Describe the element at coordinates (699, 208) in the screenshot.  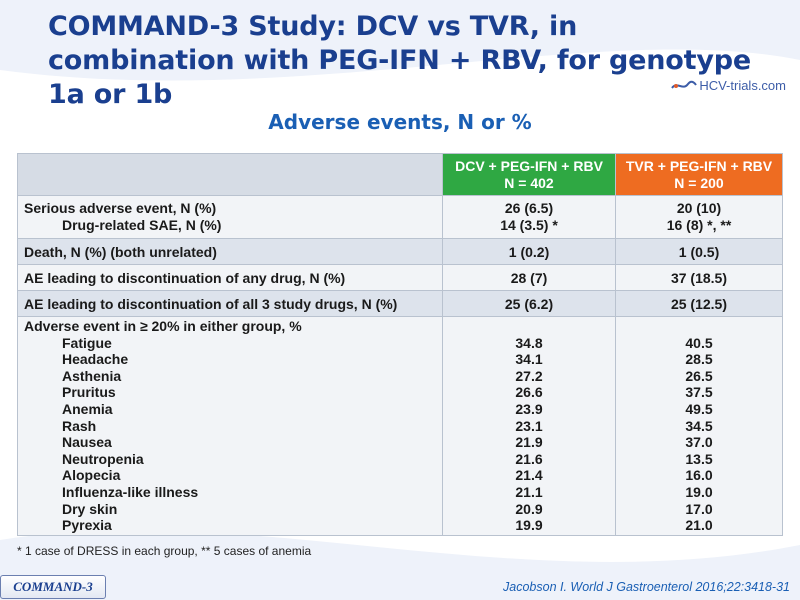
I see `sae-tvr: 20 (10)` at that location.